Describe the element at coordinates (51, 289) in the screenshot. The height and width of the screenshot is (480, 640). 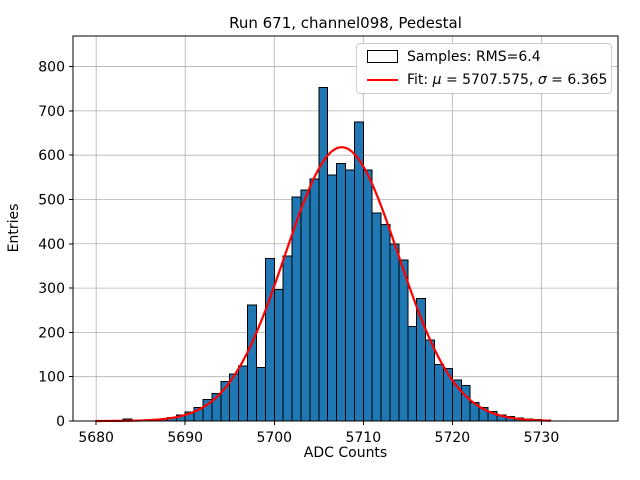
I see `y-tick-label: 300` at that location.